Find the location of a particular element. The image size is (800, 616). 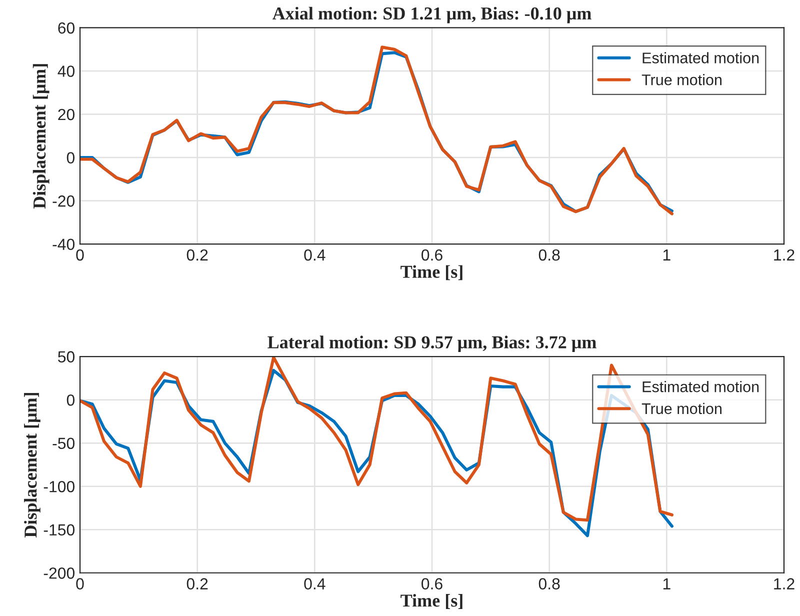

y-tick-label: 20 is located at coordinates (66, 114).